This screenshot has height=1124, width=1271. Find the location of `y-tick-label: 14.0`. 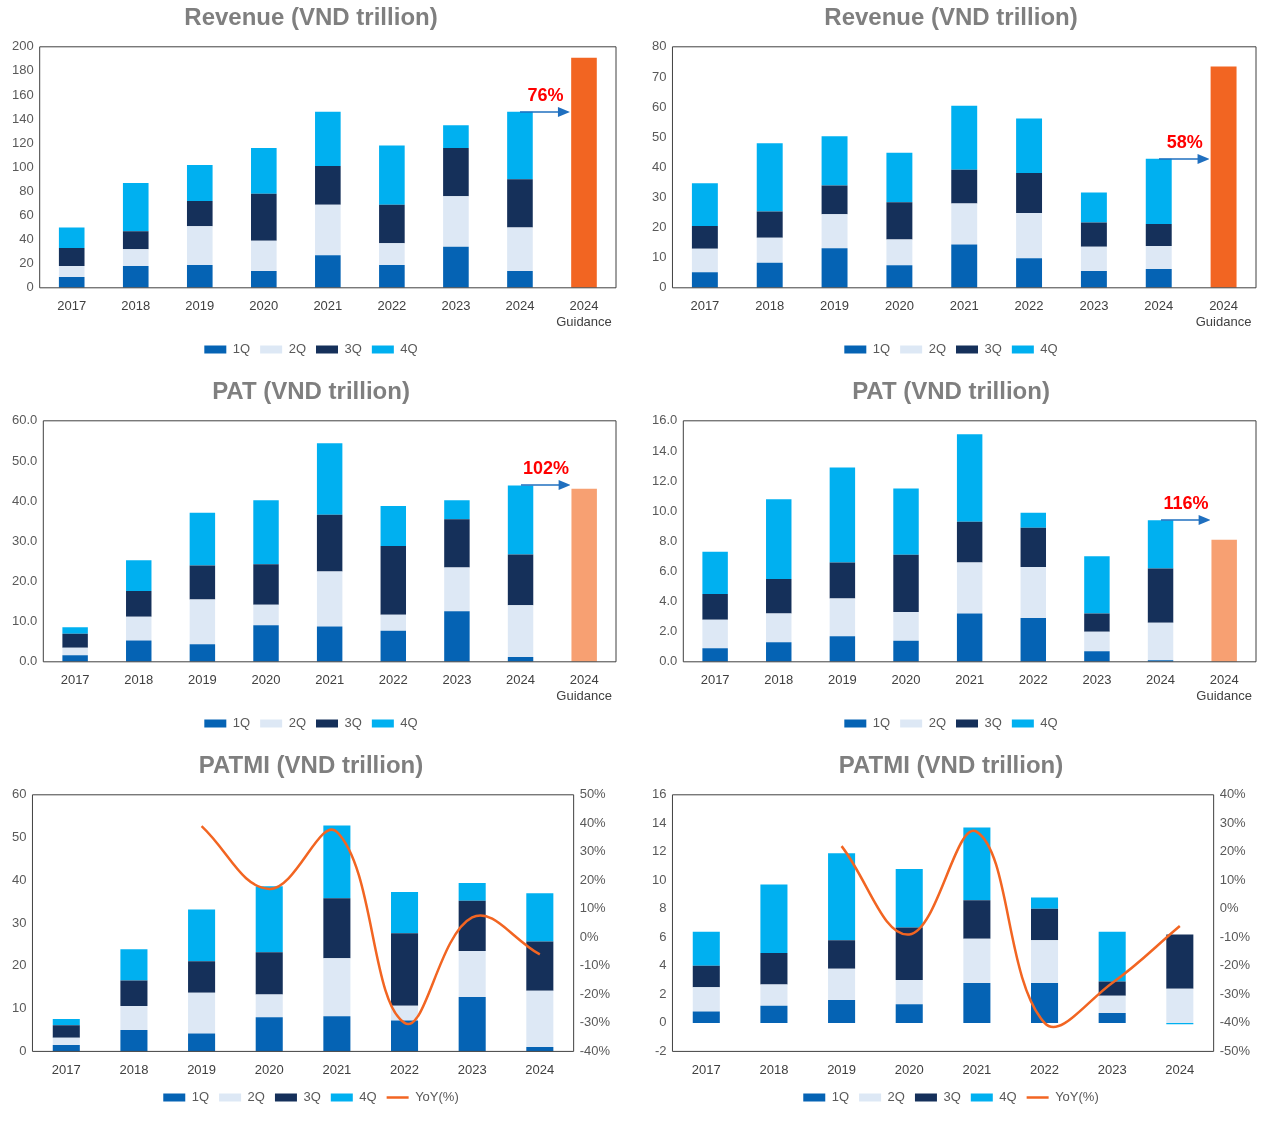

y-tick-label: 14.0 is located at coordinates (664, 450).